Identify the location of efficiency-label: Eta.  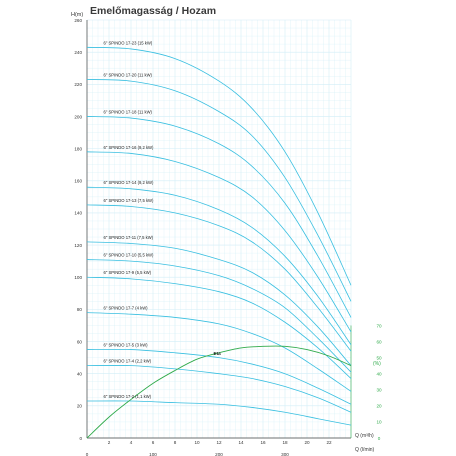
(218, 353).